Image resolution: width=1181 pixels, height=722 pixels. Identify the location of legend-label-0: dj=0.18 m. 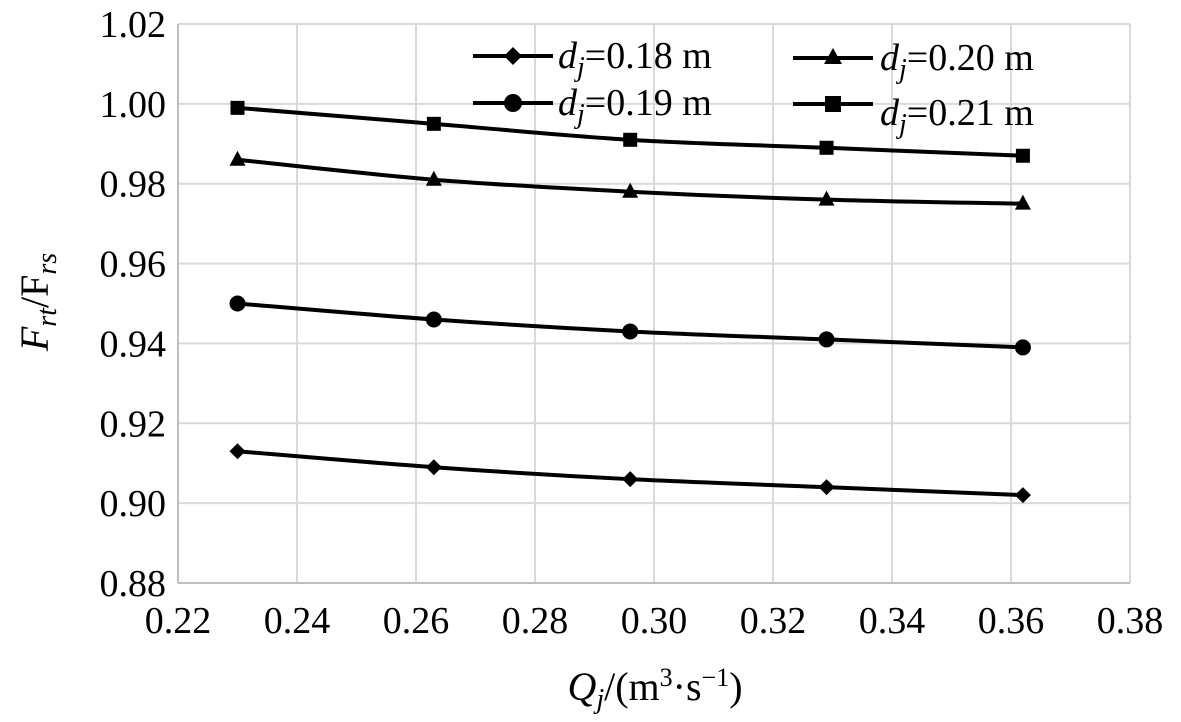
(635, 59).